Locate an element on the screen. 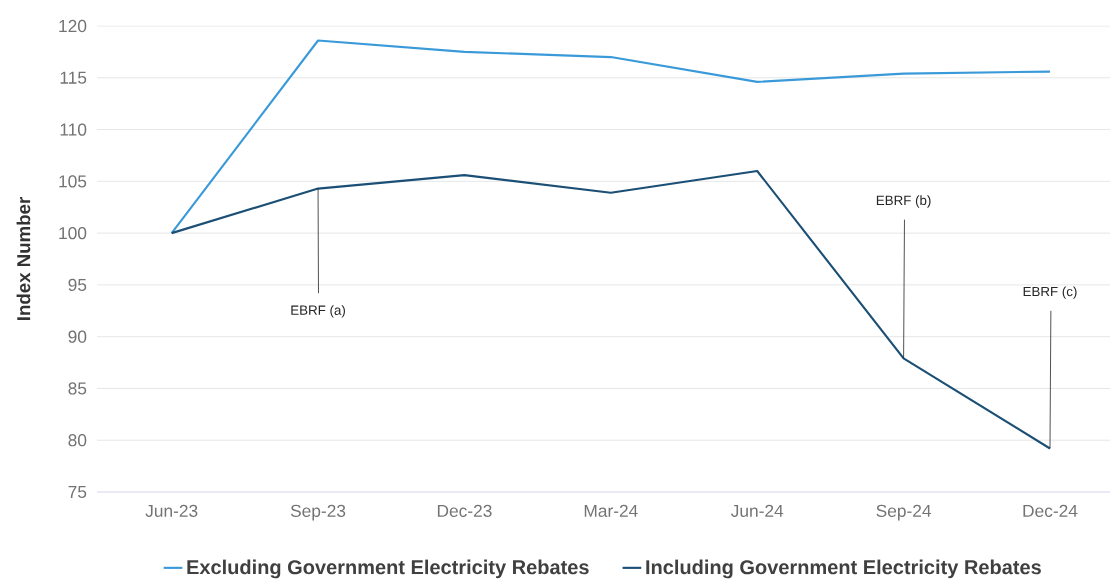  y-tick-label: 120 is located at coordinates (73, 26).